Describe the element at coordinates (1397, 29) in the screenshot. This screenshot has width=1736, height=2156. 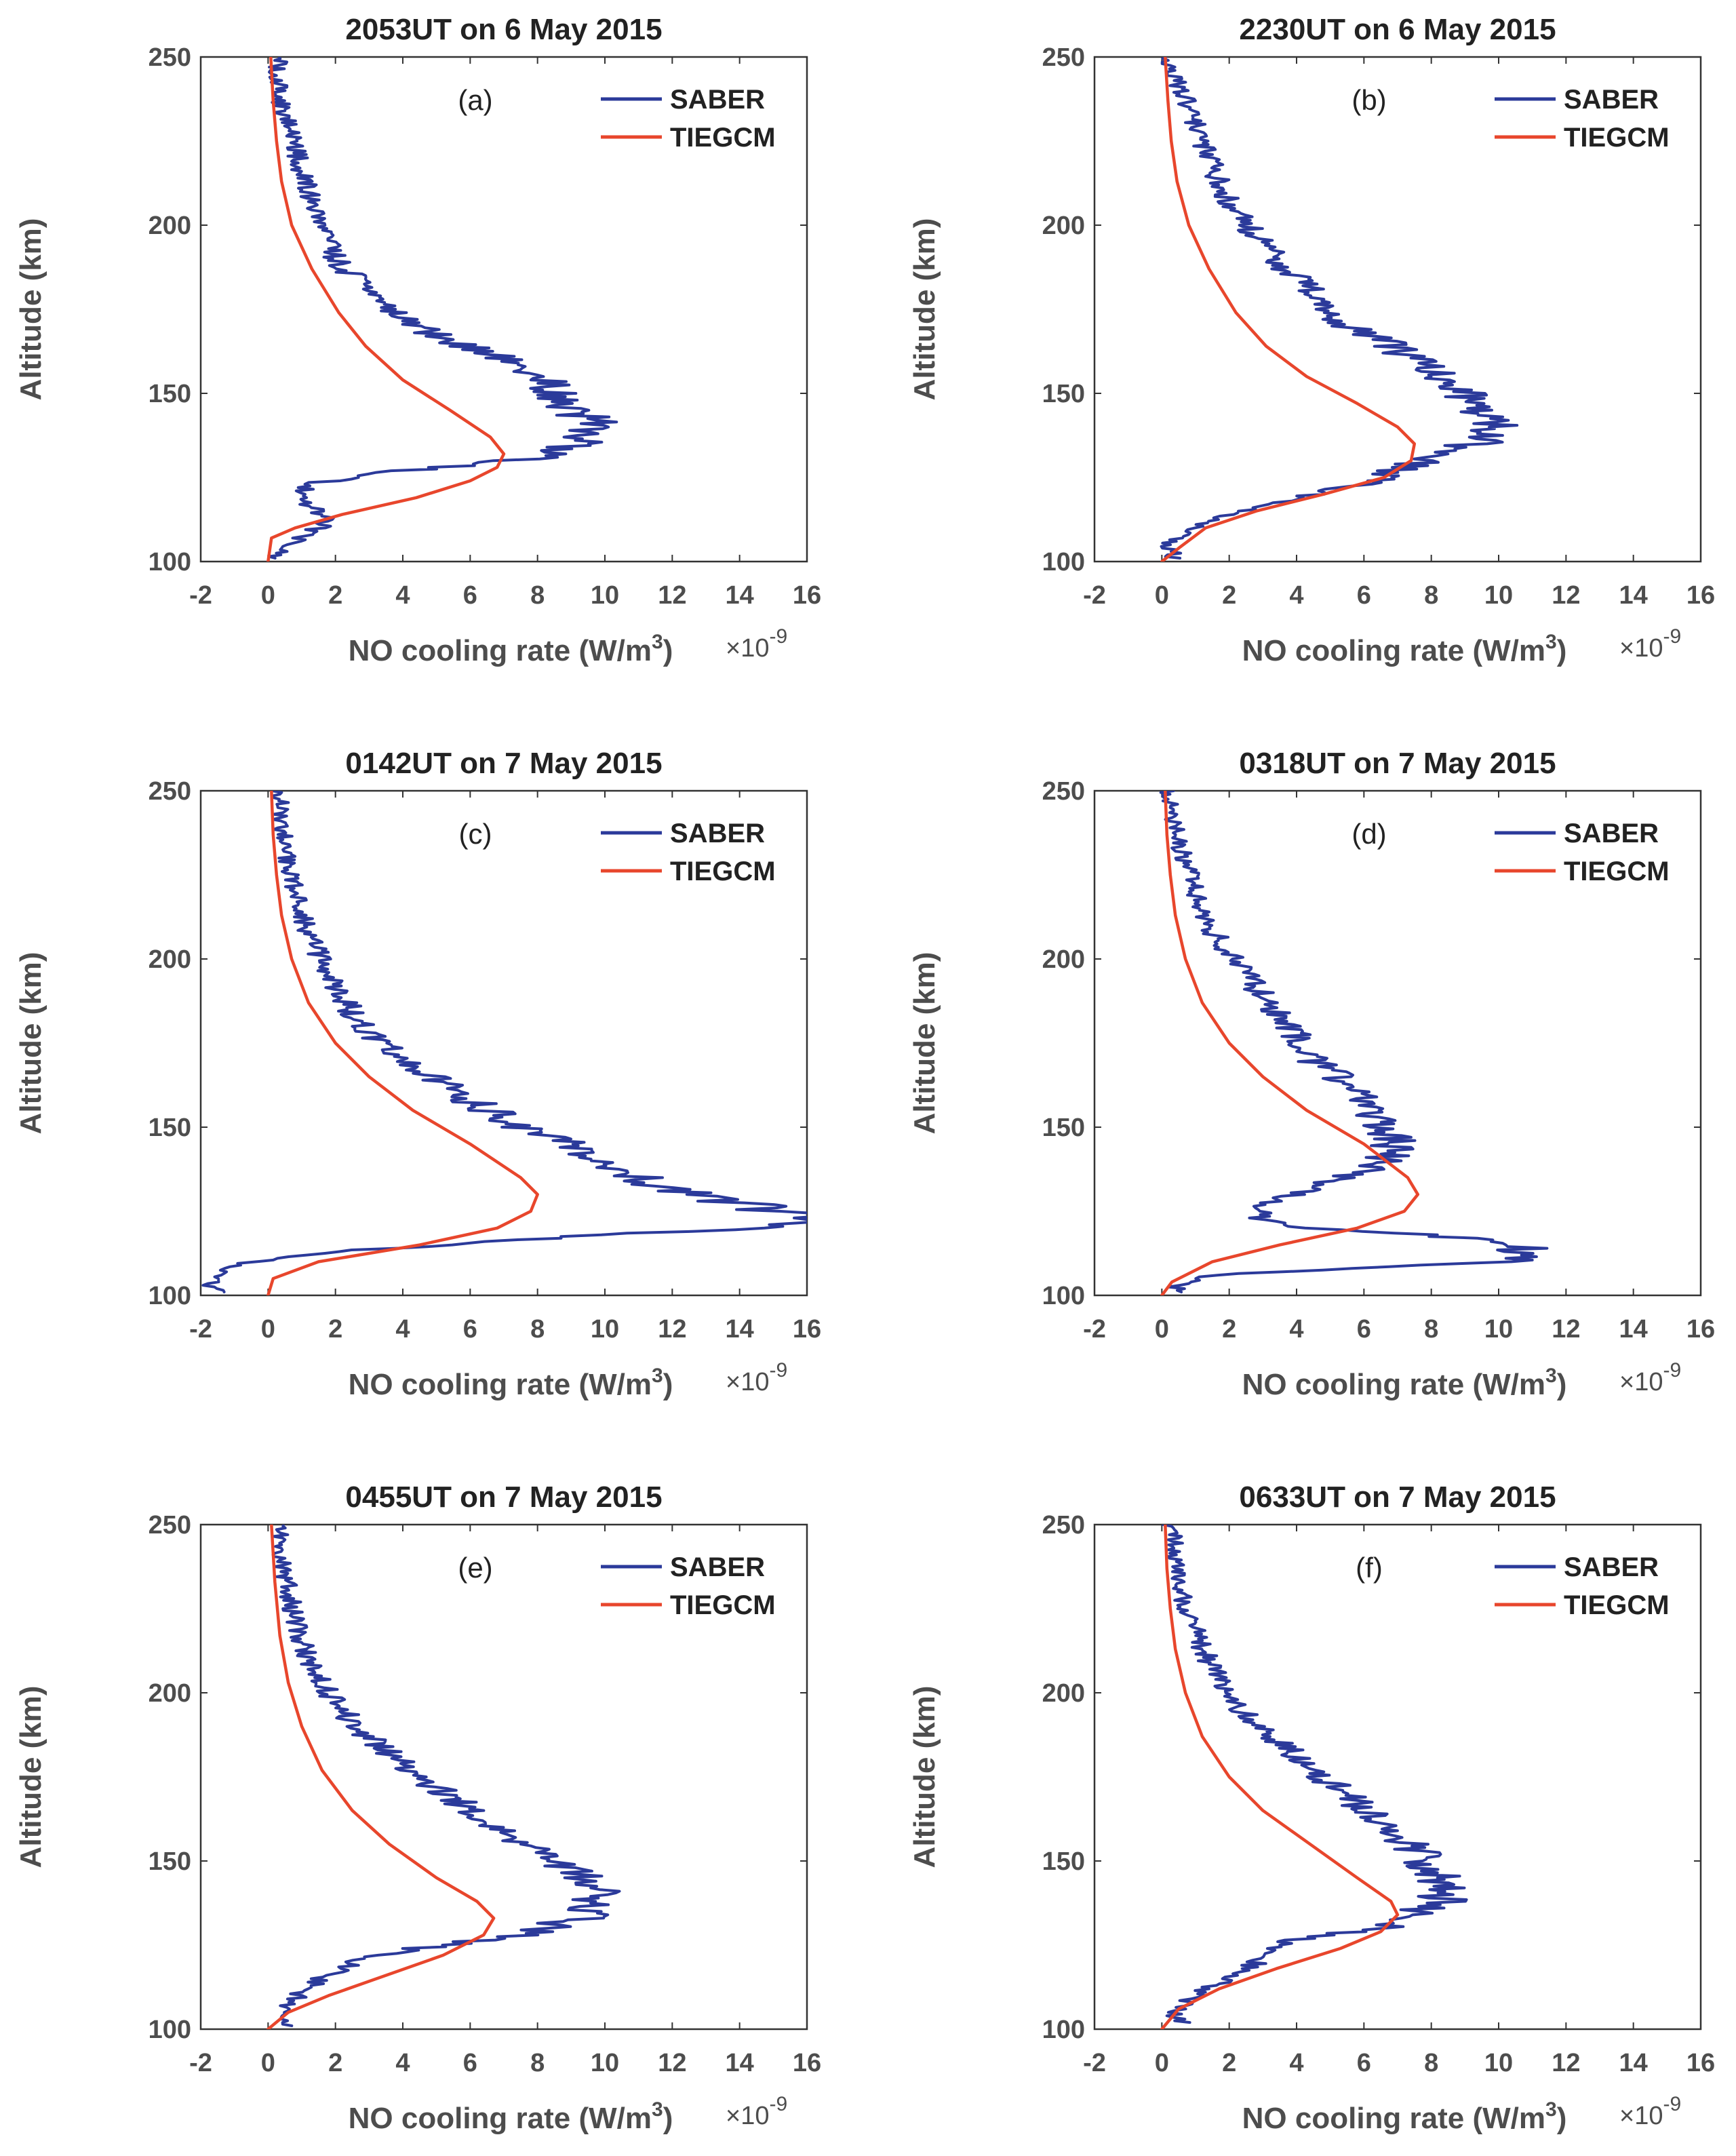
I see `chart-title: 2230UT on 6 May 2015` at that location.